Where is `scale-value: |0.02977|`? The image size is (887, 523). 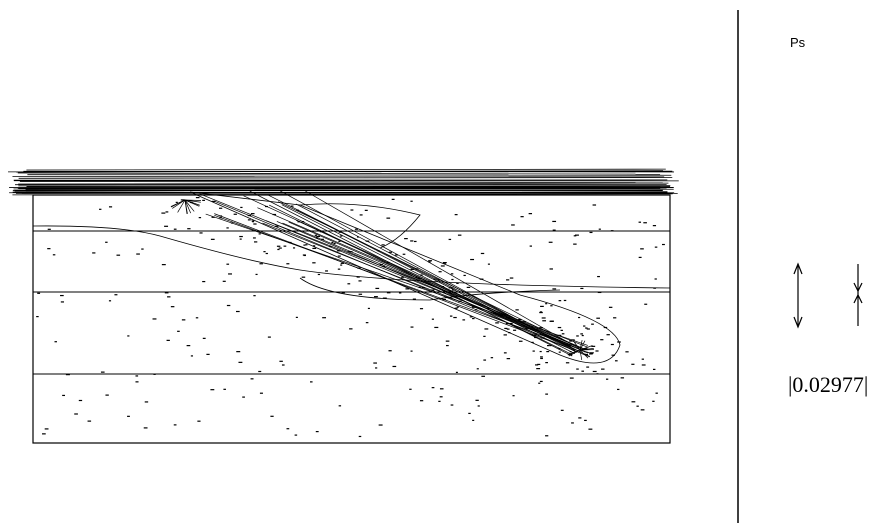
scale-value: |0.02977| is located at coordinates (828, 384).